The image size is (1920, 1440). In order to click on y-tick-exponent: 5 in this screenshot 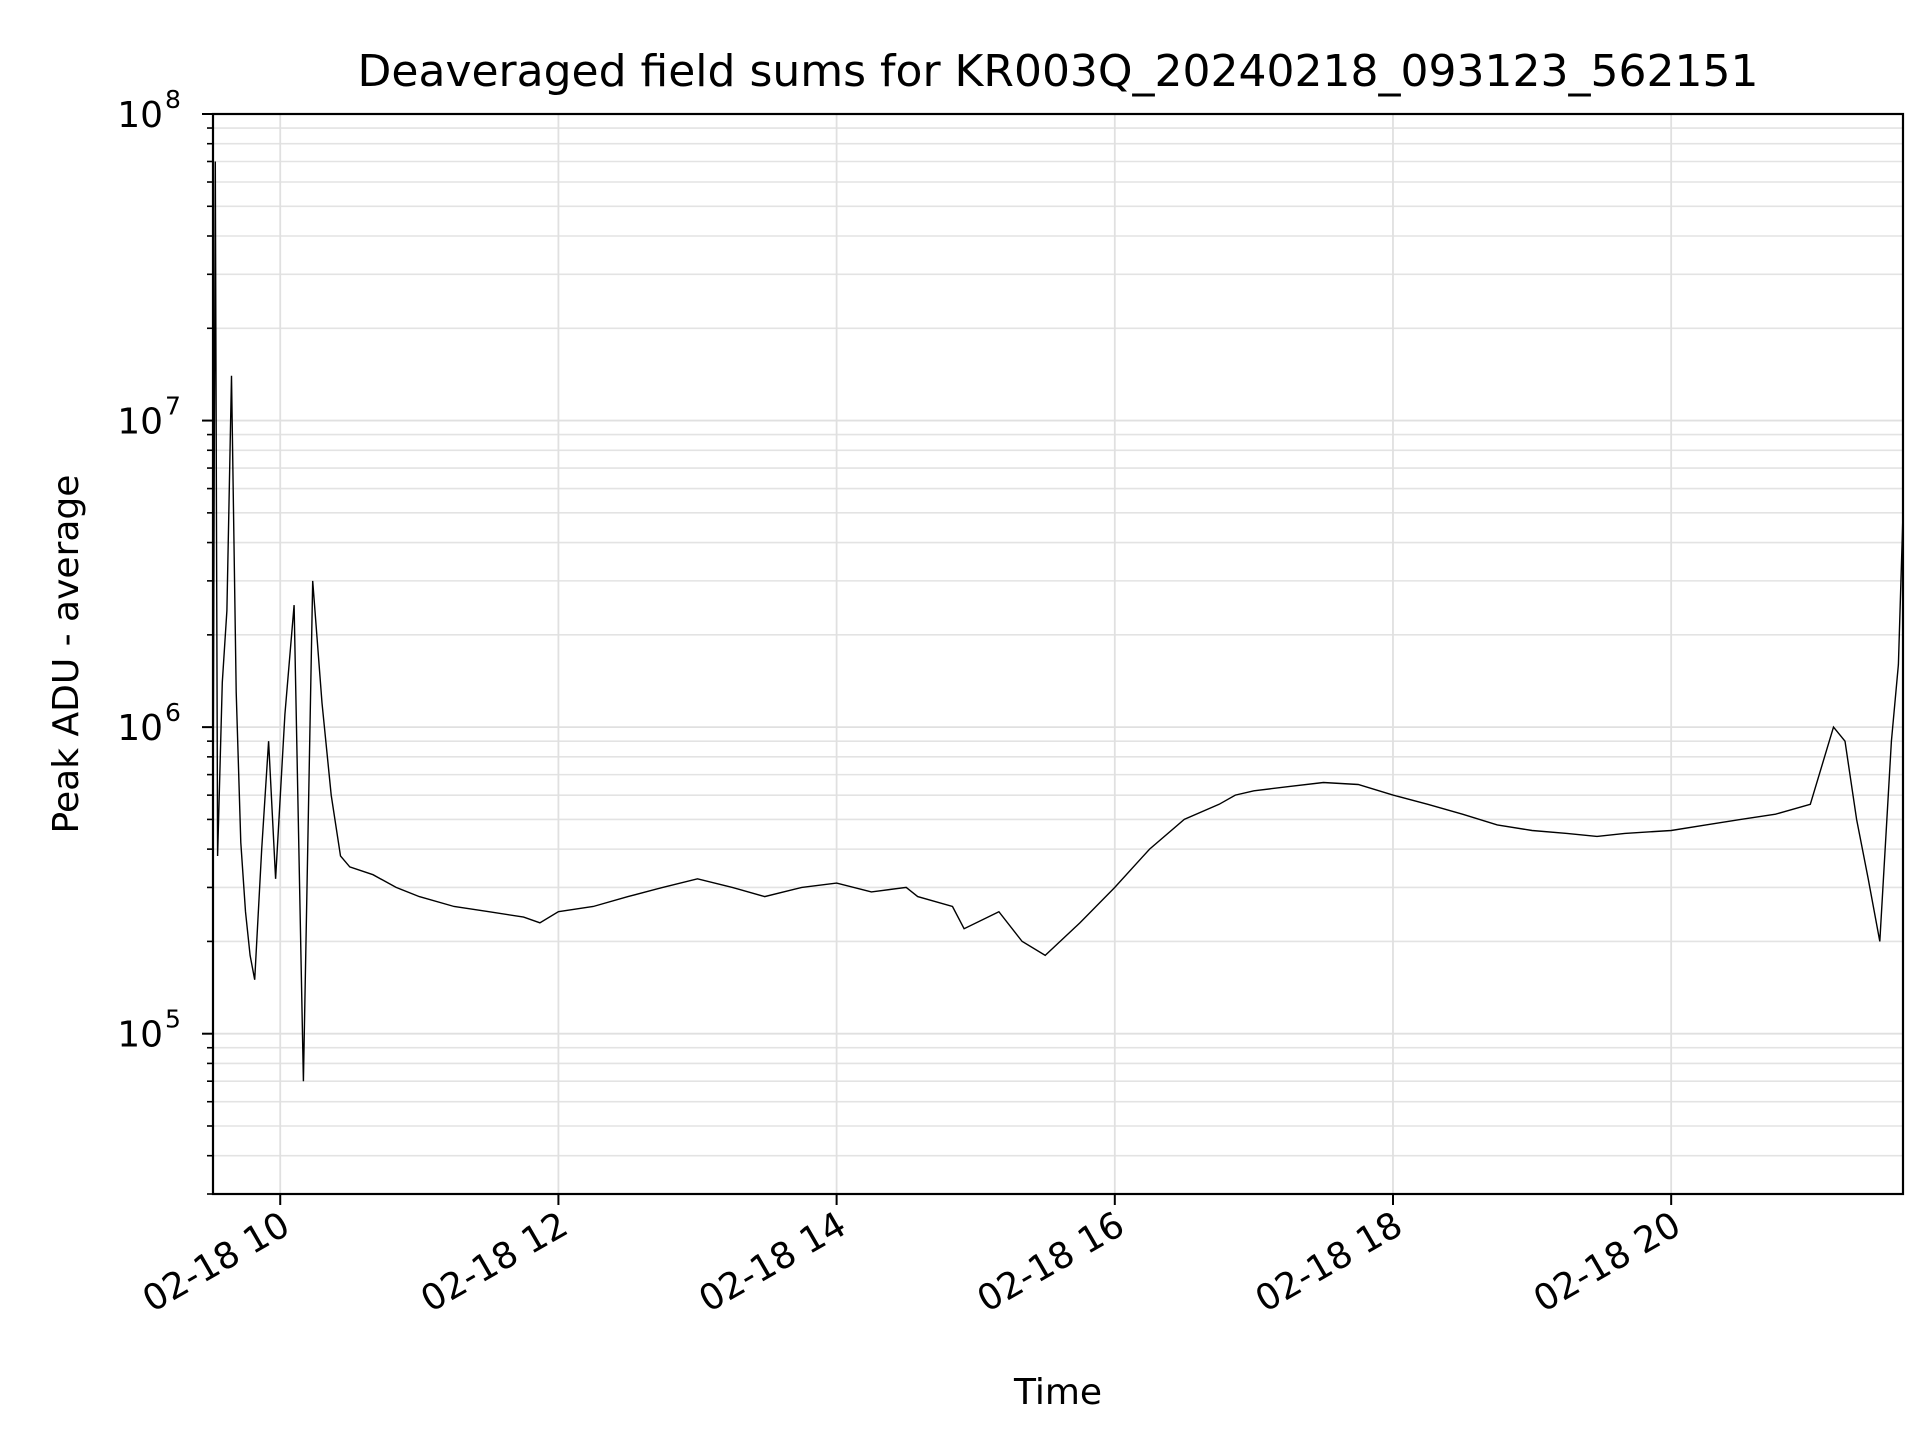, I will do `click(173, 1019)`.